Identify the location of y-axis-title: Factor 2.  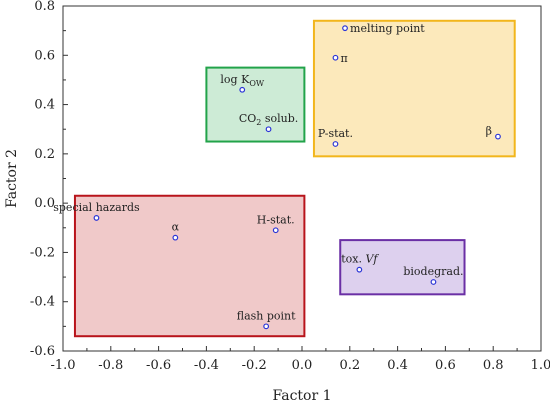
(12, 178).